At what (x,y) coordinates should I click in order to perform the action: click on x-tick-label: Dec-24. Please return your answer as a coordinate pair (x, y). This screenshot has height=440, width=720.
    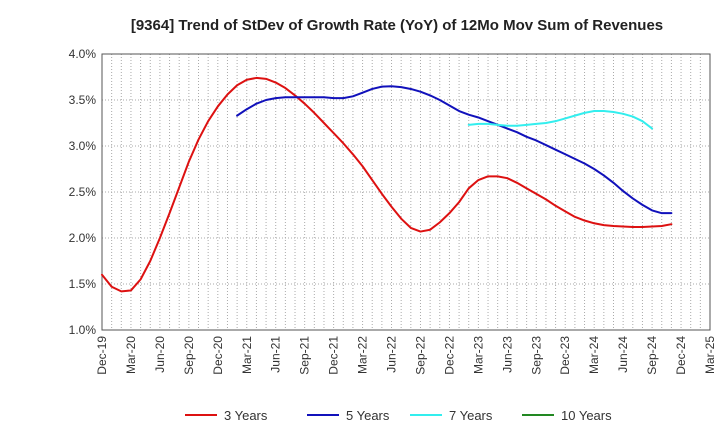
    Looking at the image, I should click on (681, 355).